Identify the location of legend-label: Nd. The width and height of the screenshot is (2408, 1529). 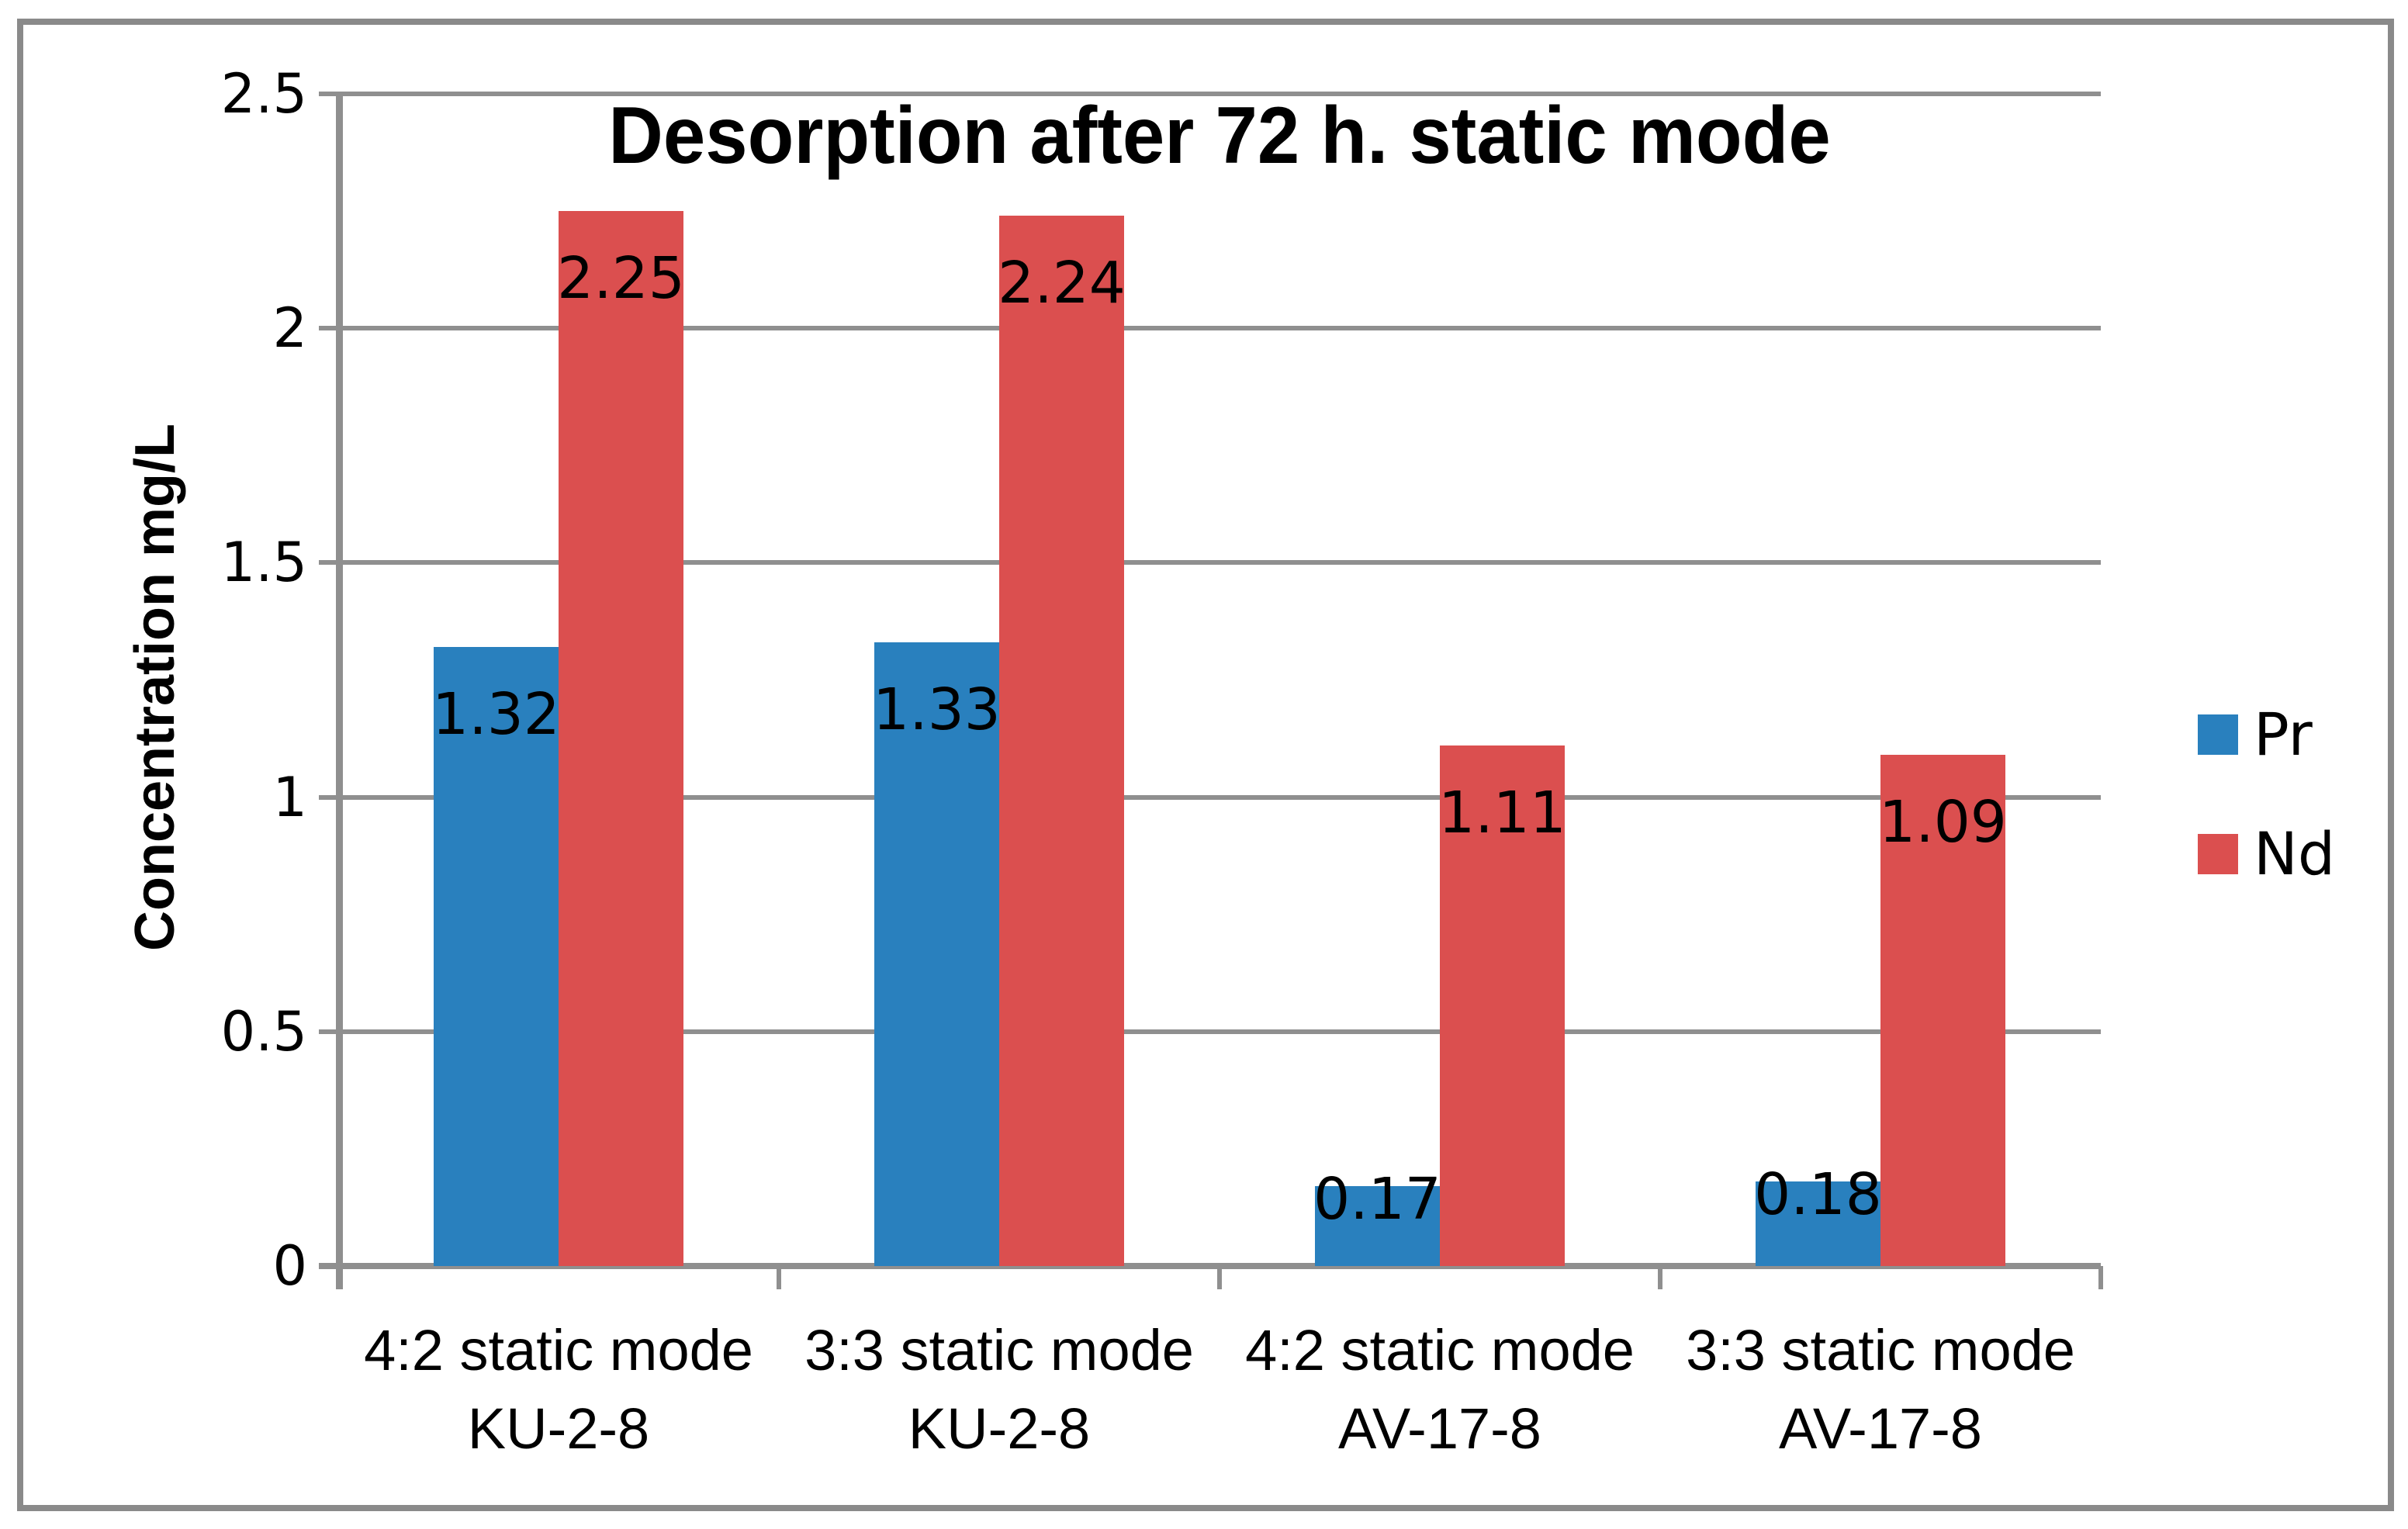
(2295, 853).